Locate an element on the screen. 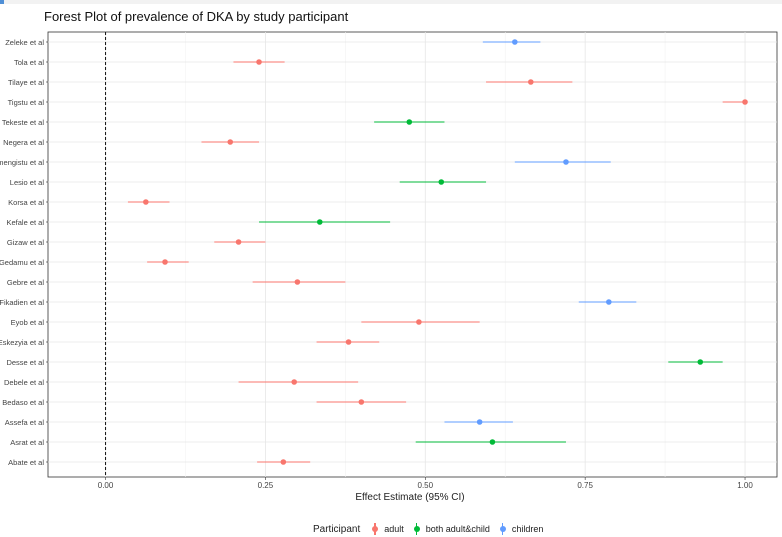  x-tick-label: 1.00 is located at coordinates (745, 485).